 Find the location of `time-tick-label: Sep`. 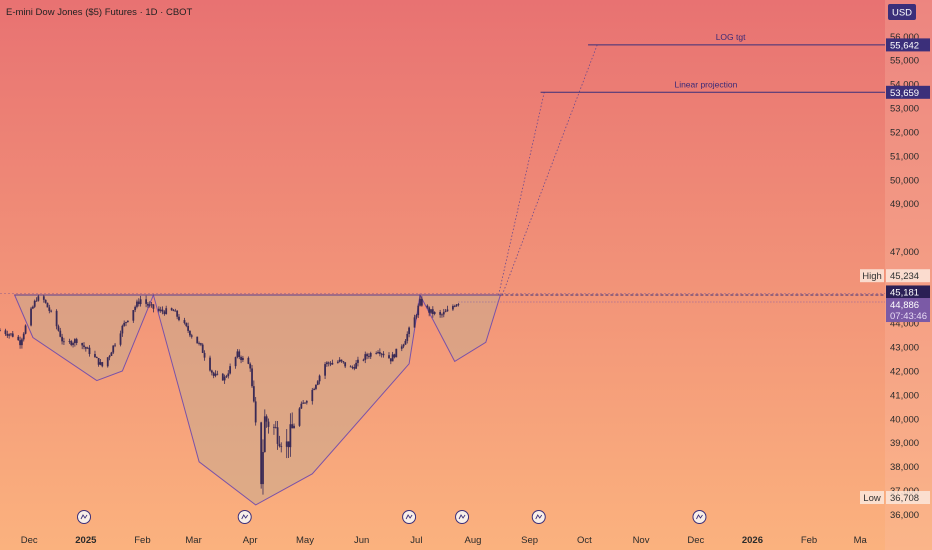

time-tick-label: Sep is located at coordinates (529, 540).